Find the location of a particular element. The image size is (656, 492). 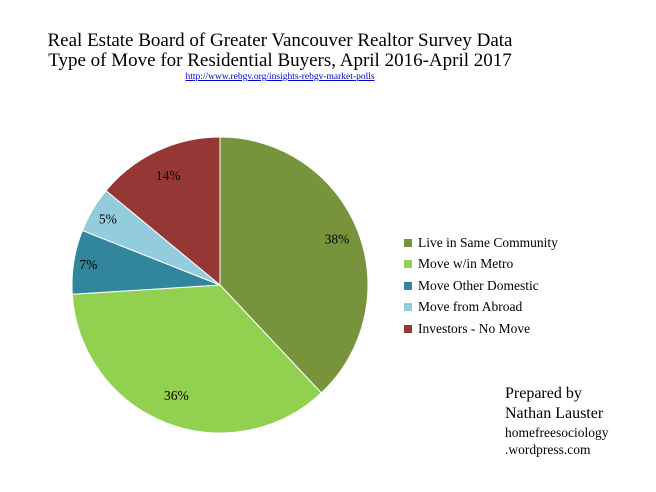

legend-item-2: Move w/in Metro is located at coordinates (481, 265).